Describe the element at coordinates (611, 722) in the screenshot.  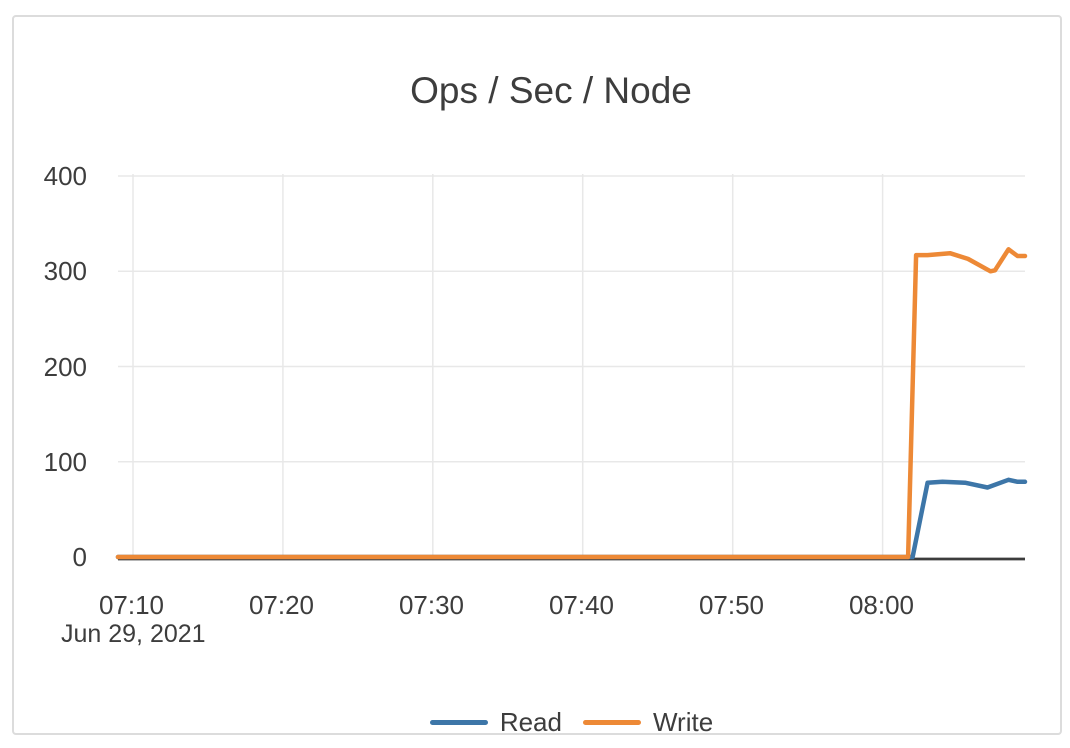
I see `write-series-swatch-icon` at that location.